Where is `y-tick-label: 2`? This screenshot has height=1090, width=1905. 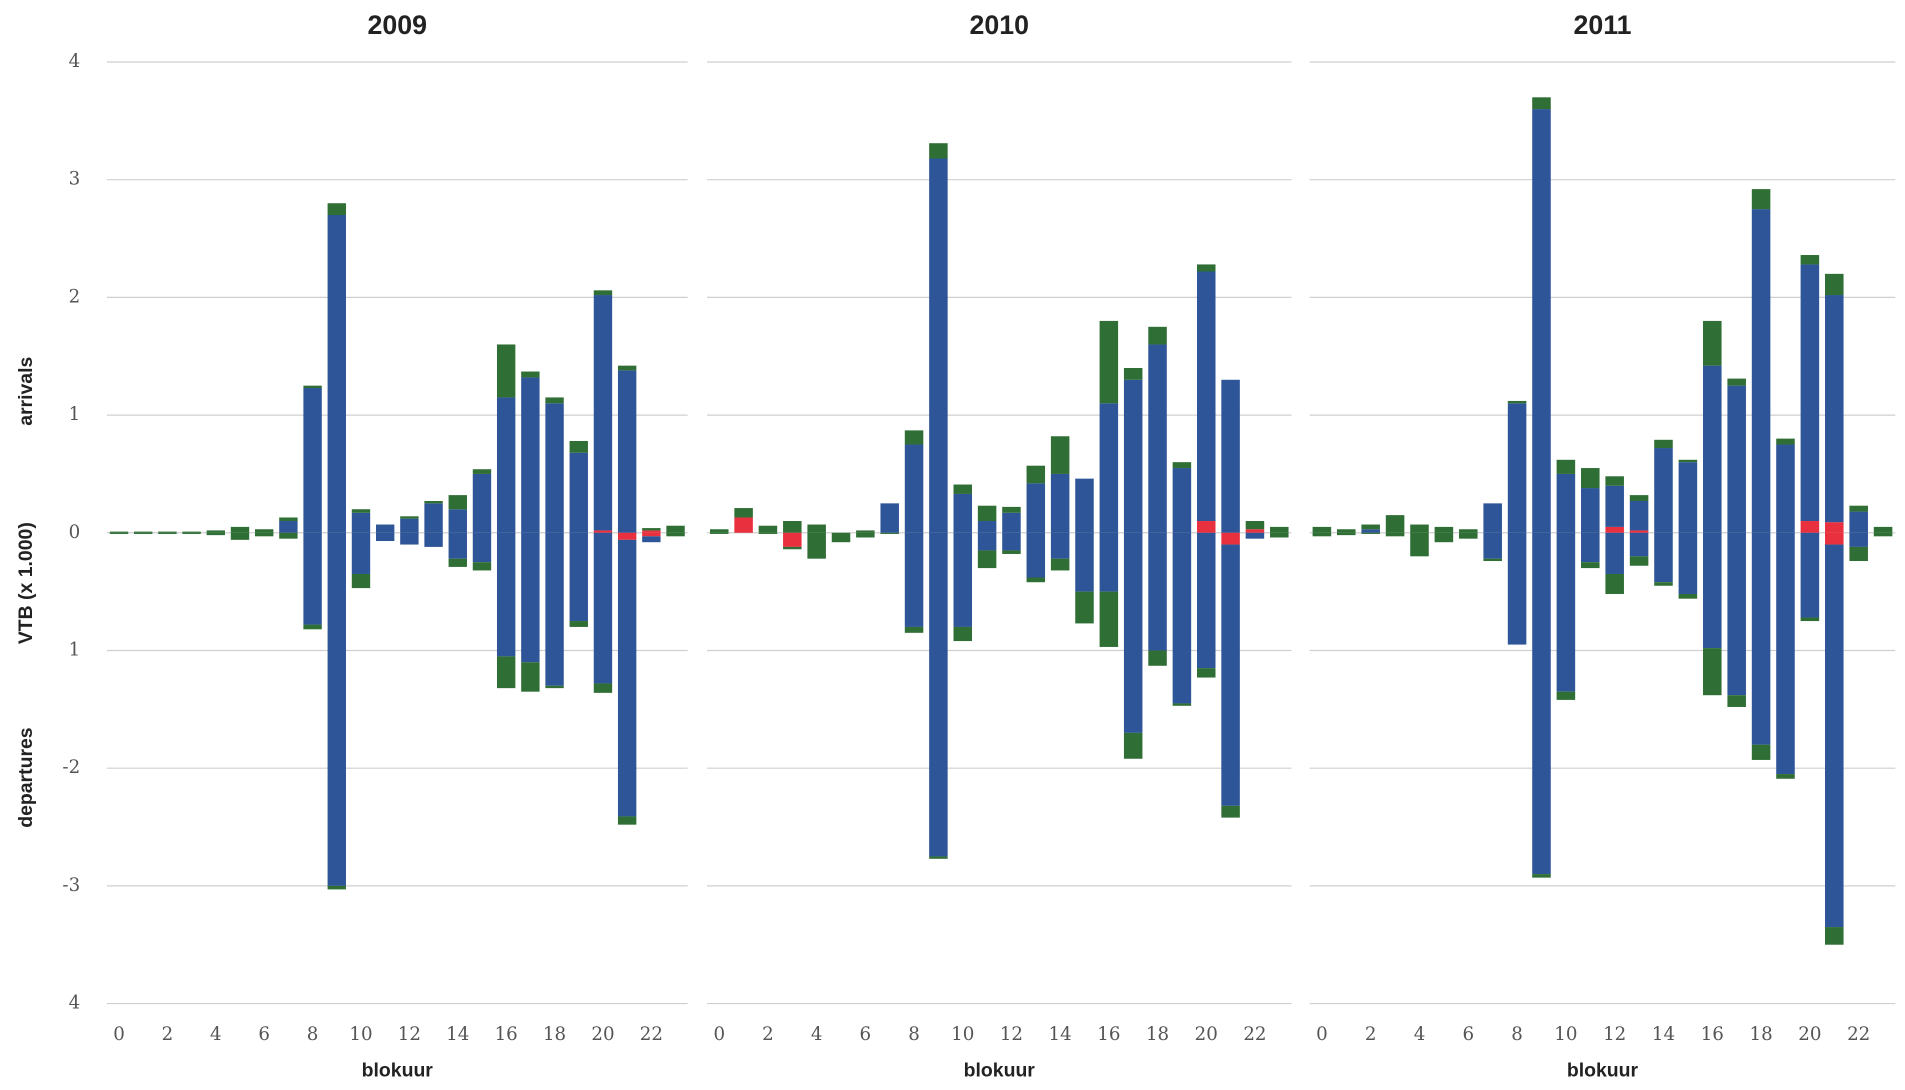
y-tick-label: 2 is located at coordinates (75, 296).